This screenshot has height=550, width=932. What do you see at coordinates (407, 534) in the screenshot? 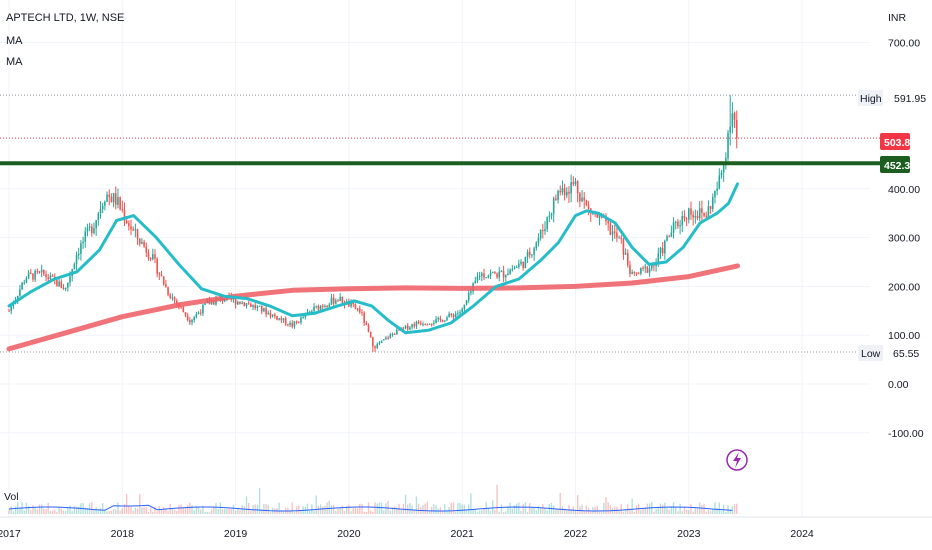
I see `time-axis: 2017 2018 2019 2020 2021 2022 2023 2024` at bounding box center [407, 534].